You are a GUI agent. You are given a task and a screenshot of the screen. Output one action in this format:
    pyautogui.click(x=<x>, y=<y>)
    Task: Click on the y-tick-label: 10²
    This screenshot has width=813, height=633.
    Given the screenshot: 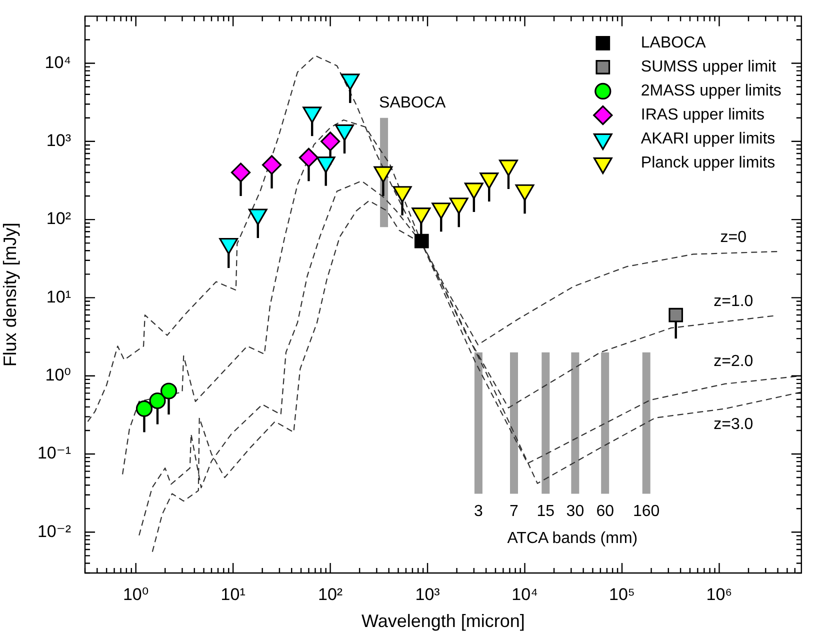 What is the action you would take?
    pyautogui.click(x=59, y=218)
    